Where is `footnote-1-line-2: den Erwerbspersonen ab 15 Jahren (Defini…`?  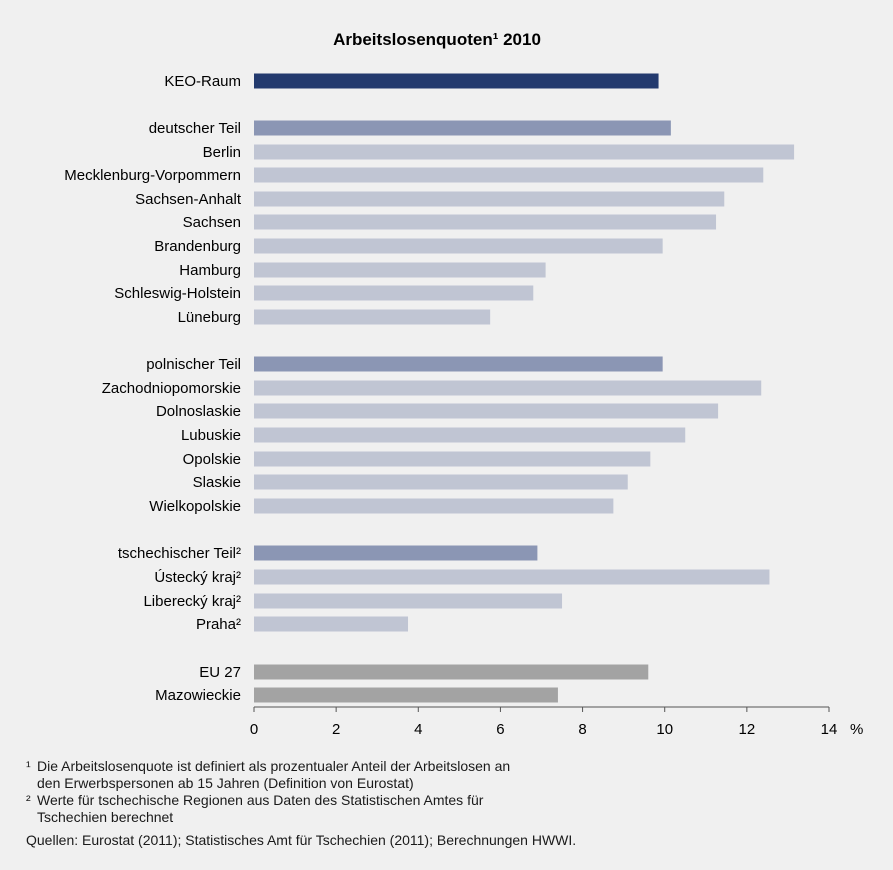
footnote-1-line-2: den Erwerbspersonen ab 15 Jahren (Defini… is located at coordinates (225, 783).